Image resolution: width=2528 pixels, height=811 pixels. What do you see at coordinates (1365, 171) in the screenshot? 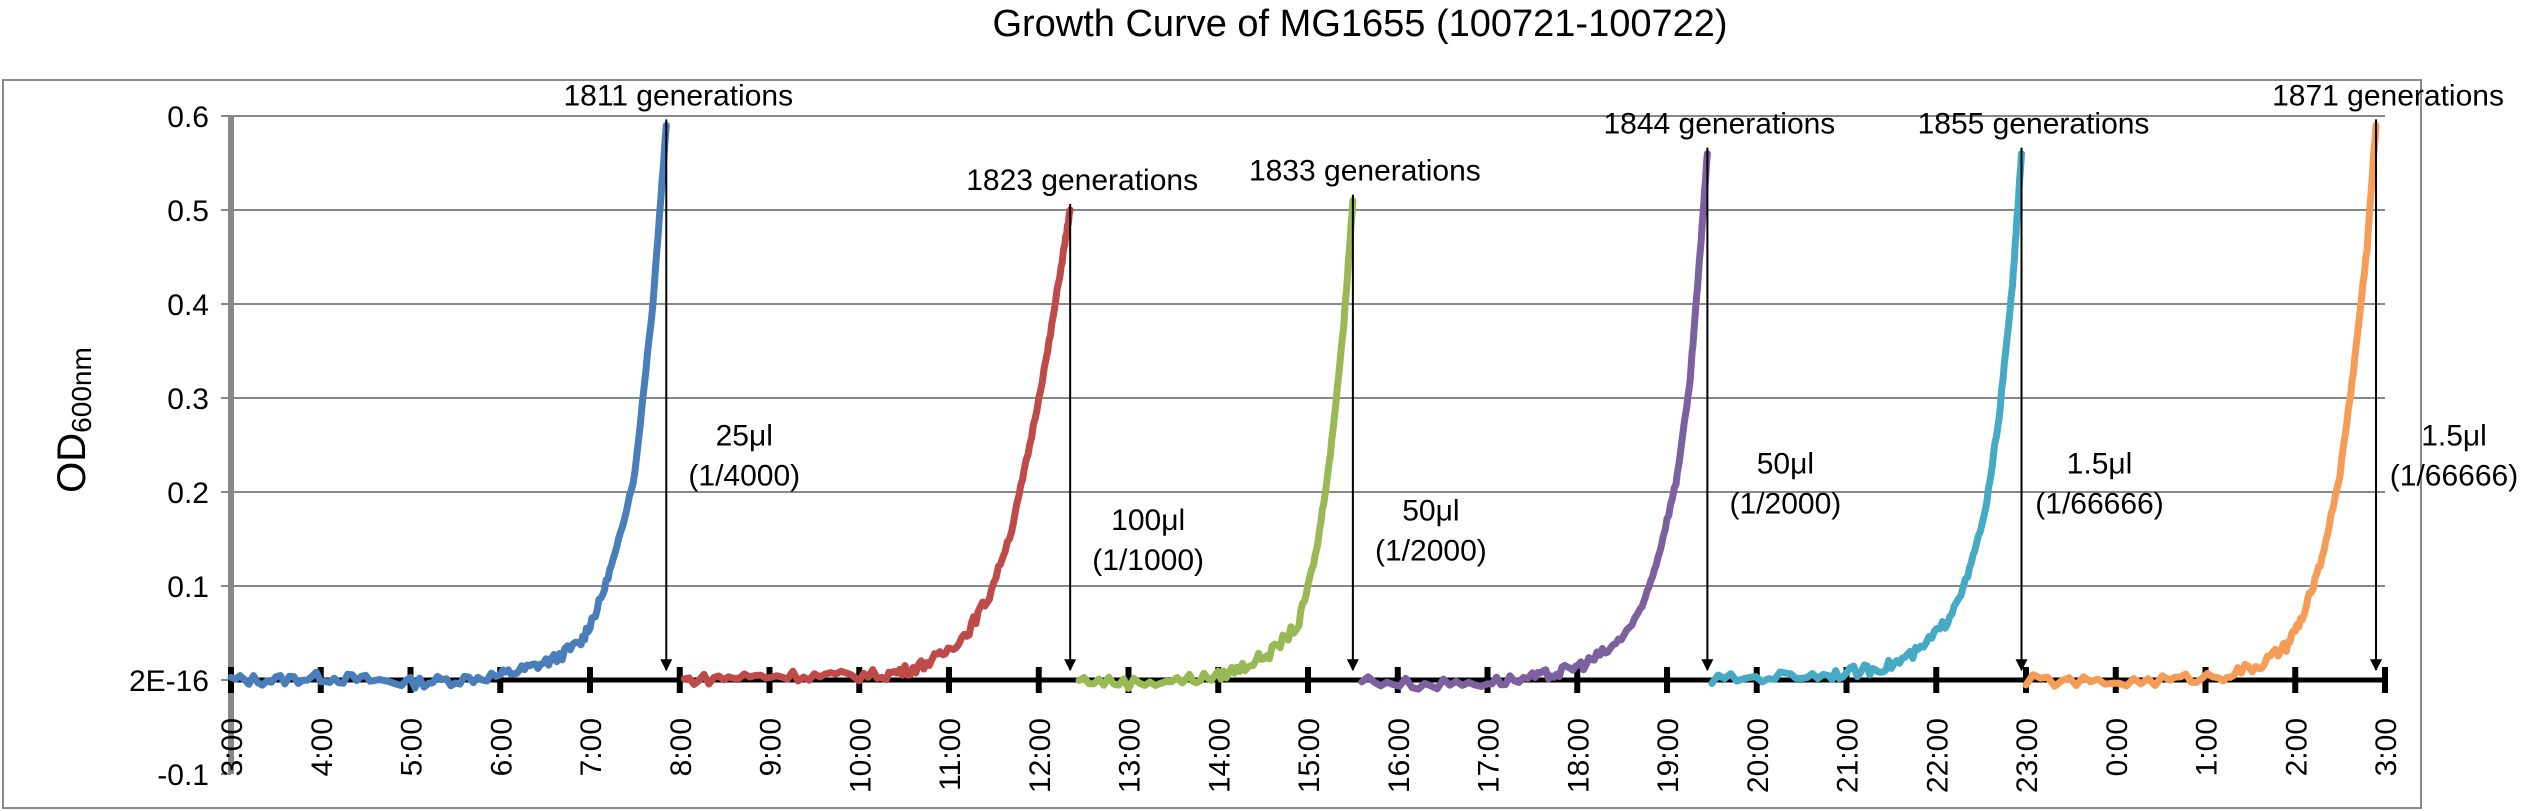
I see `generation-label: 1833 generations` at bounding box center [1365, 171].